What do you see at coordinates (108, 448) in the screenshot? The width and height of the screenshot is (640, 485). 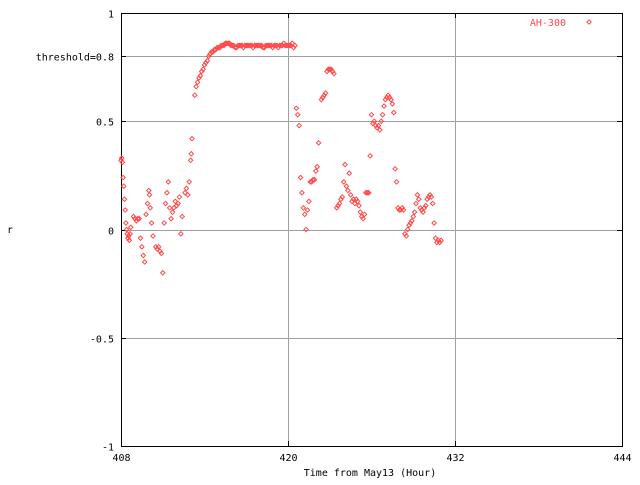 I see `y-tick-label: -1` at bounding box center [108, 448].